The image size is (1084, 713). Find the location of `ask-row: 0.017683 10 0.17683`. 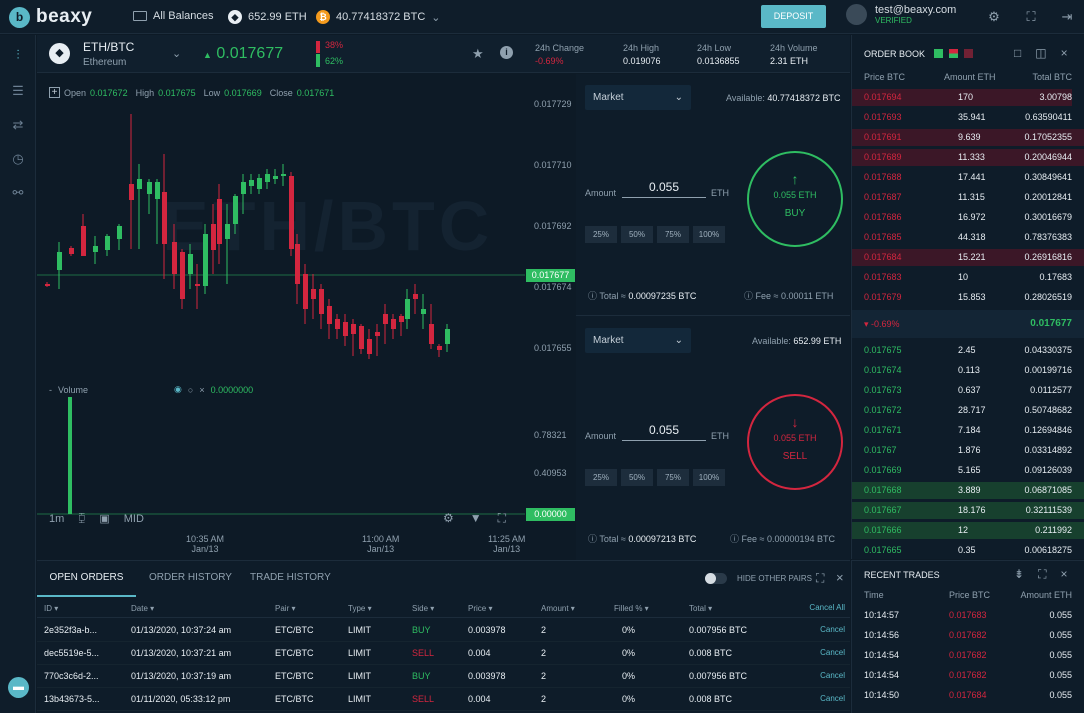

ask-row: 0.017683 10 0.17683 is located at coordinates (968, 277).